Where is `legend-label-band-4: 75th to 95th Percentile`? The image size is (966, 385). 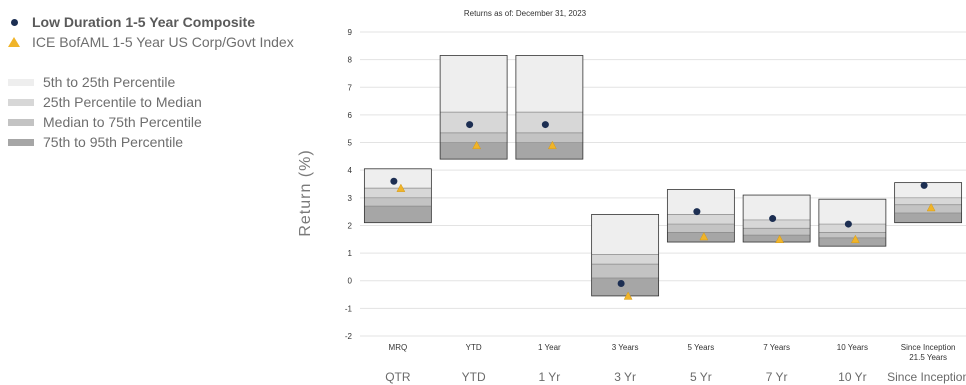
legend-label-band-4: 75th to 95th Percentile is located at coordinates (113, 142).